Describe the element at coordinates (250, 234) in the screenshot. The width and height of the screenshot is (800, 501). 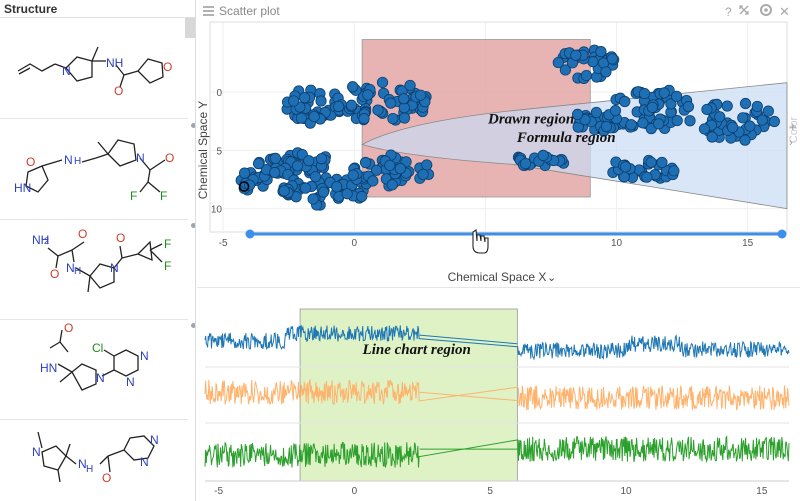
I see `x-range-slider-handle-left` at that location.